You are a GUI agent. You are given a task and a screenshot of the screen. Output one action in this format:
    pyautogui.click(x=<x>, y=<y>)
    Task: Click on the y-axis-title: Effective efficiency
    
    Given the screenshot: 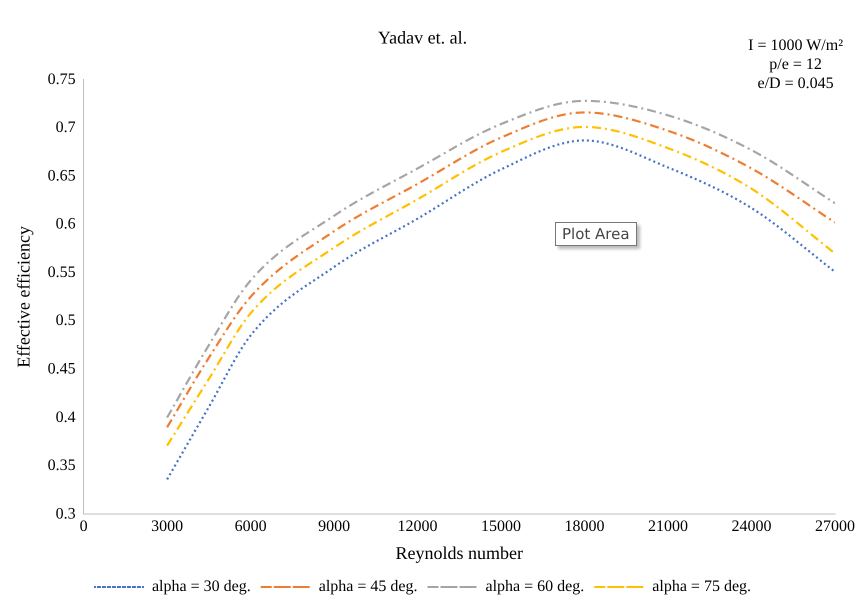 What is the action you would take?
    pyautogui.click(x=24, y=297)
    